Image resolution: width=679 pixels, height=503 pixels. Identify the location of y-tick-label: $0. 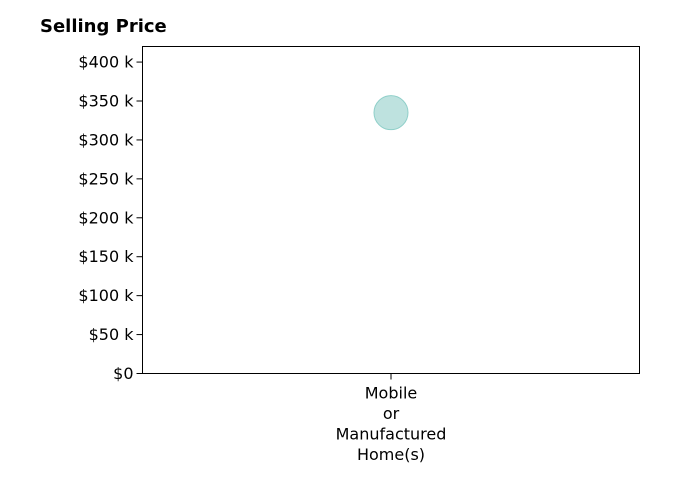
(123, 373).